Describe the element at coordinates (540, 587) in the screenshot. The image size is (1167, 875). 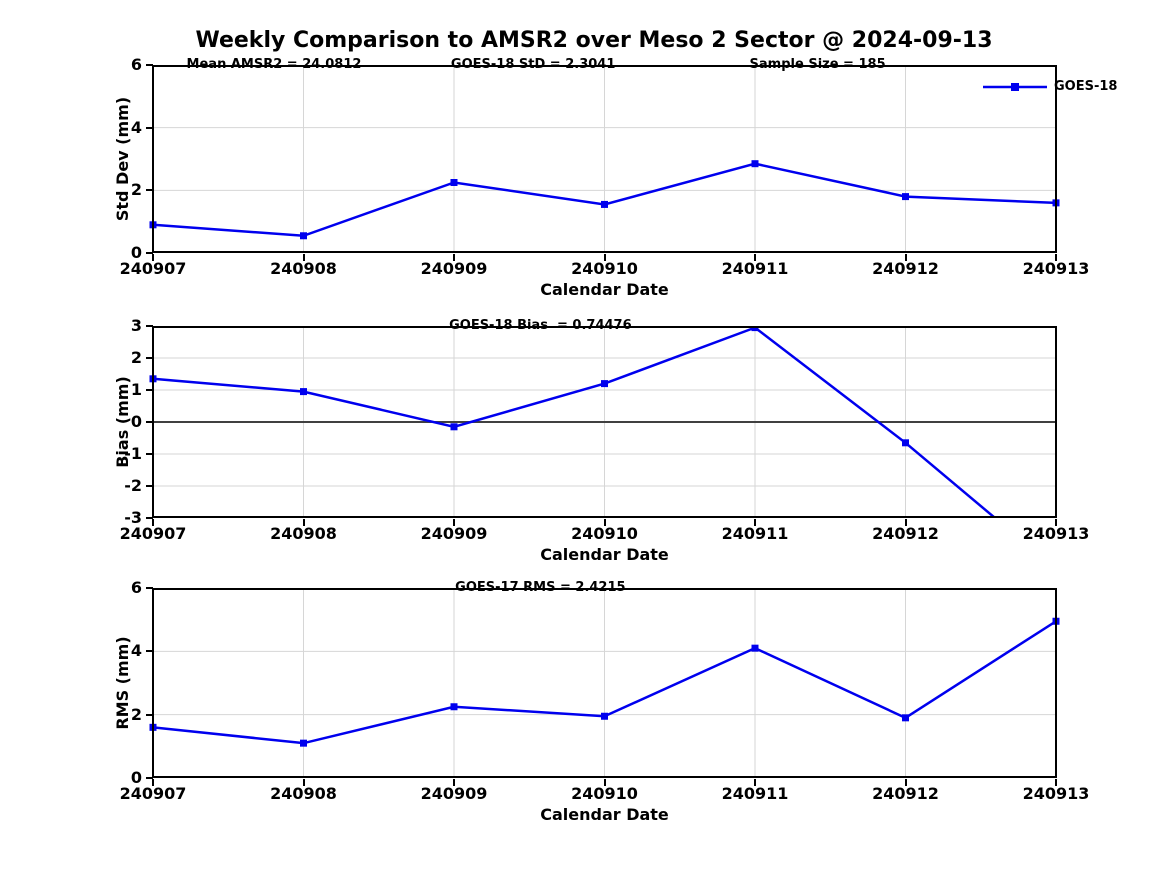
I see `annotation: GOES-17 RMS = 2.4215` at that location.